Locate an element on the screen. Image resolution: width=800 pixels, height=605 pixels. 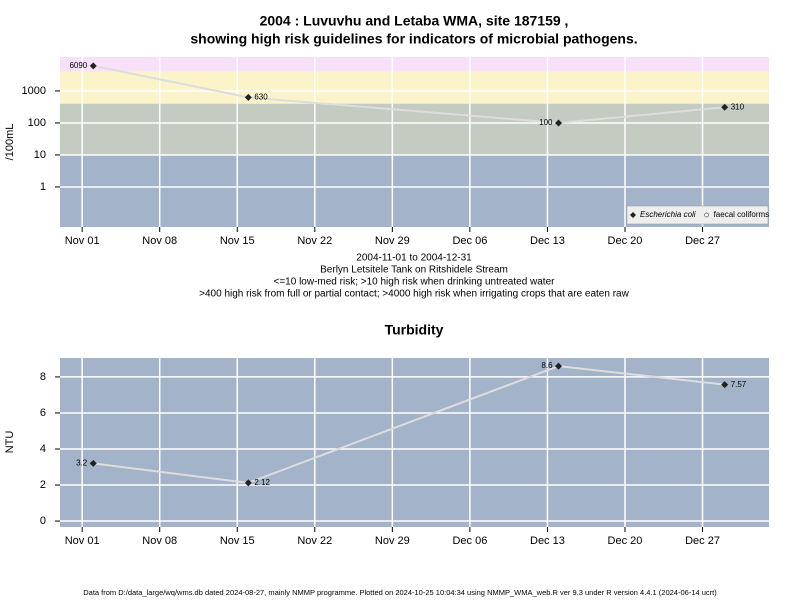
legend-label: faecal coliforms is located at coordinates (742, 214).